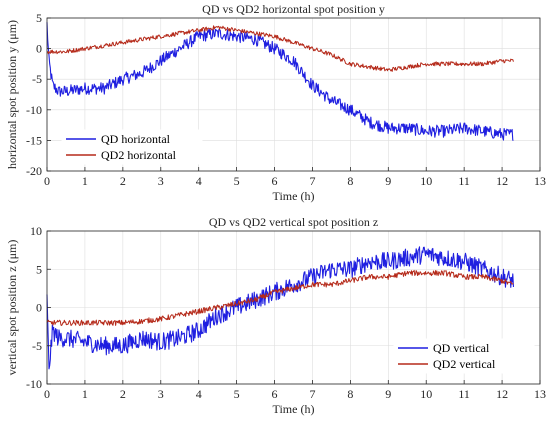  Describe the element at coordinates (464, 364) in the screenshot. I see `legend-entry: QD2 vertical` at that location.